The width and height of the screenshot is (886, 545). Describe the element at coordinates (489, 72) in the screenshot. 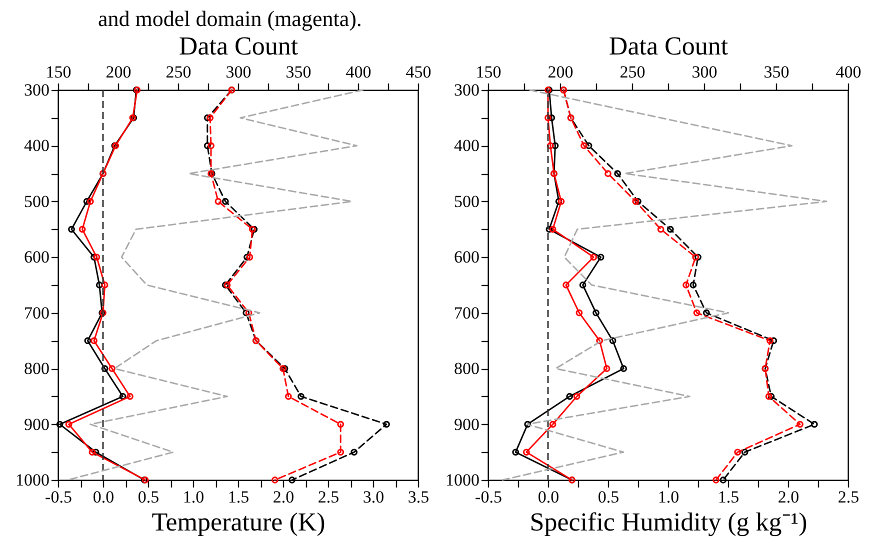

I see `x2-tick-label: 150` at that location.